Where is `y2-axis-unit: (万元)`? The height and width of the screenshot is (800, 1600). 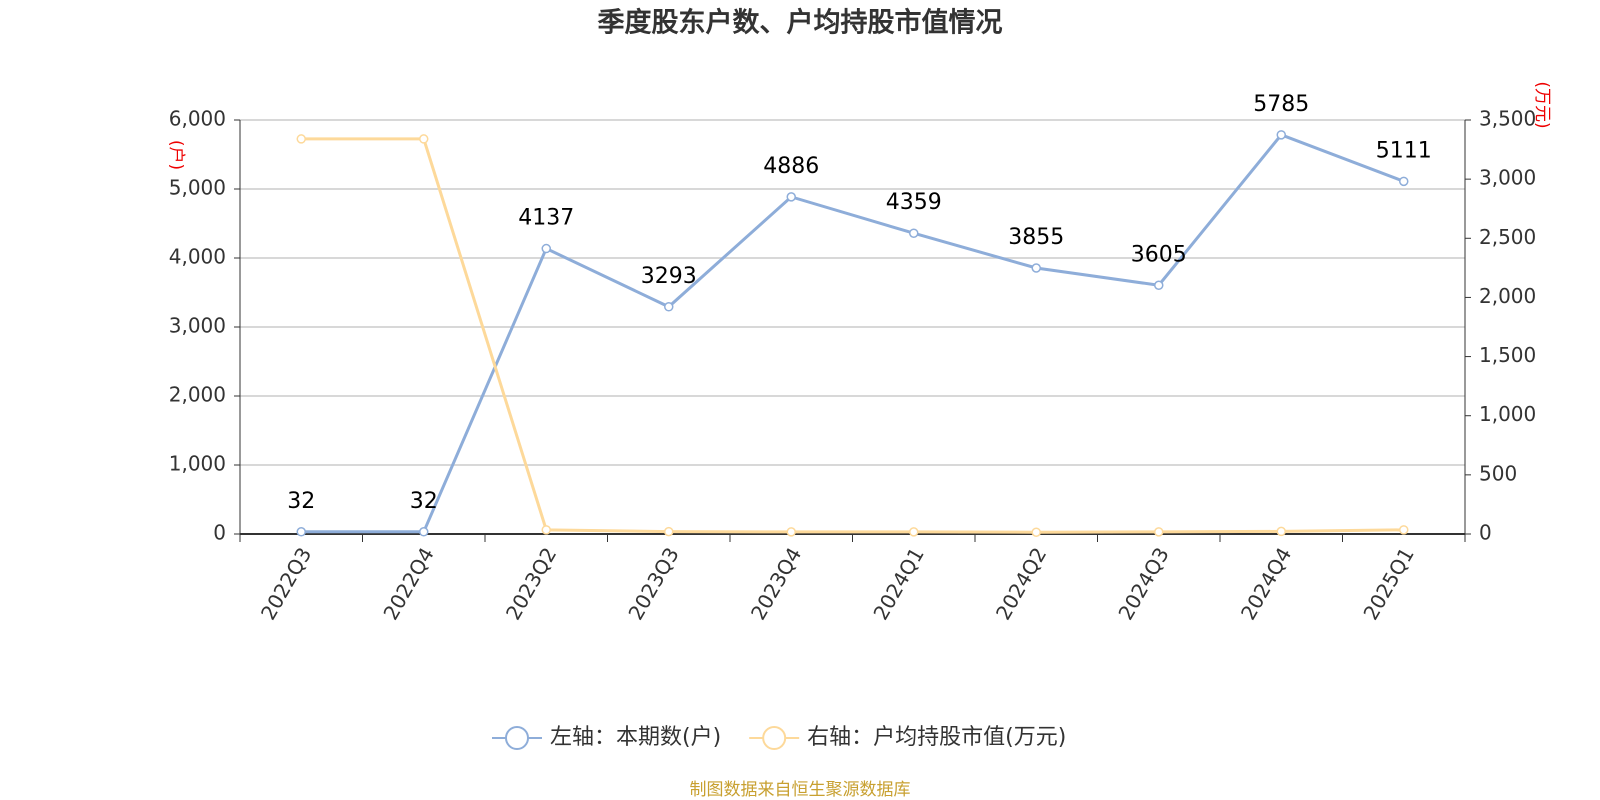
y2-axis-unit: (万元) is located at coordinates (1542, 104).